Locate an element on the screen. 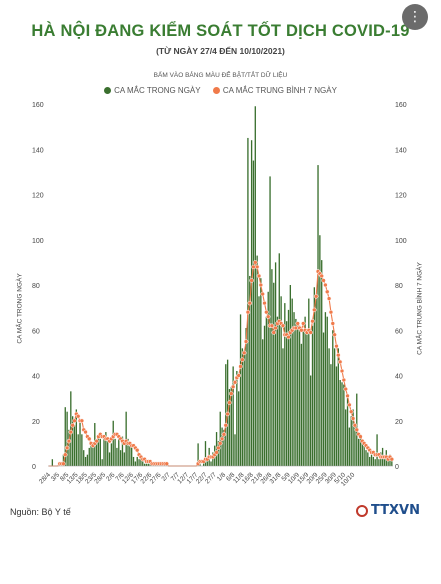 Image resolution: width=441 pixels, height=584 pixels. more-vertical-icon: ⋮ is located at coordinates (415, 17).